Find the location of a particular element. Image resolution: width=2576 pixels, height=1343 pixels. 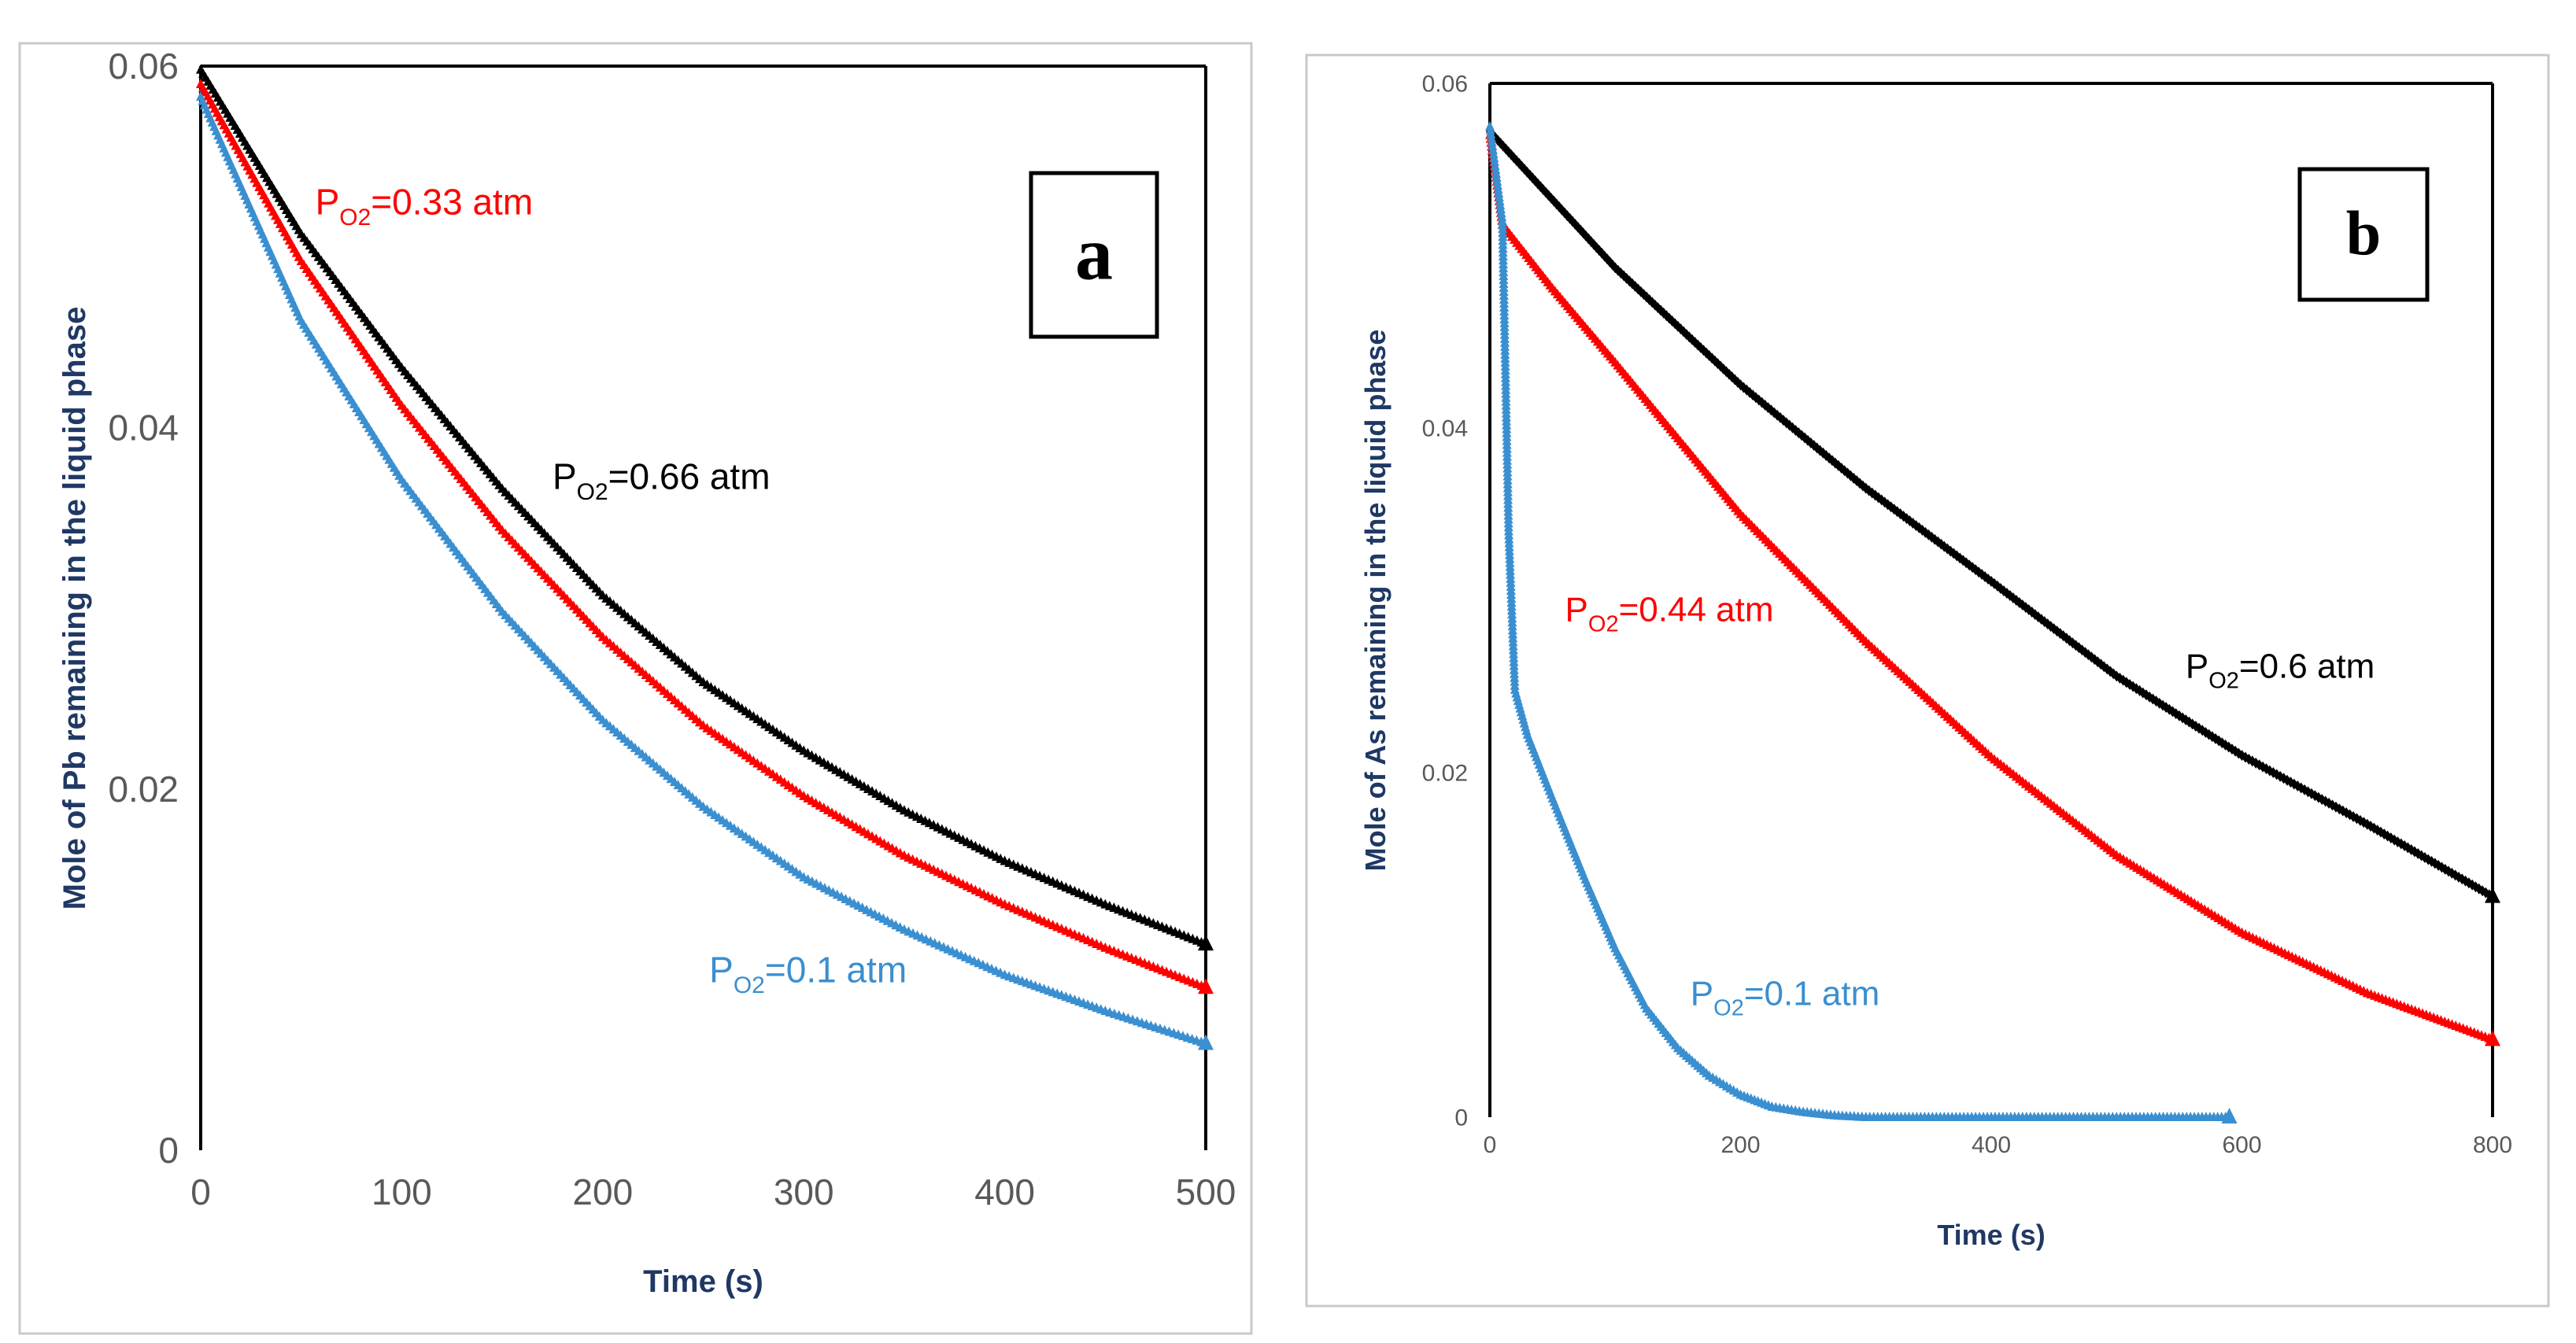

chart-b-series-2-label-symbol: P is located at coordinates (1576, 609).